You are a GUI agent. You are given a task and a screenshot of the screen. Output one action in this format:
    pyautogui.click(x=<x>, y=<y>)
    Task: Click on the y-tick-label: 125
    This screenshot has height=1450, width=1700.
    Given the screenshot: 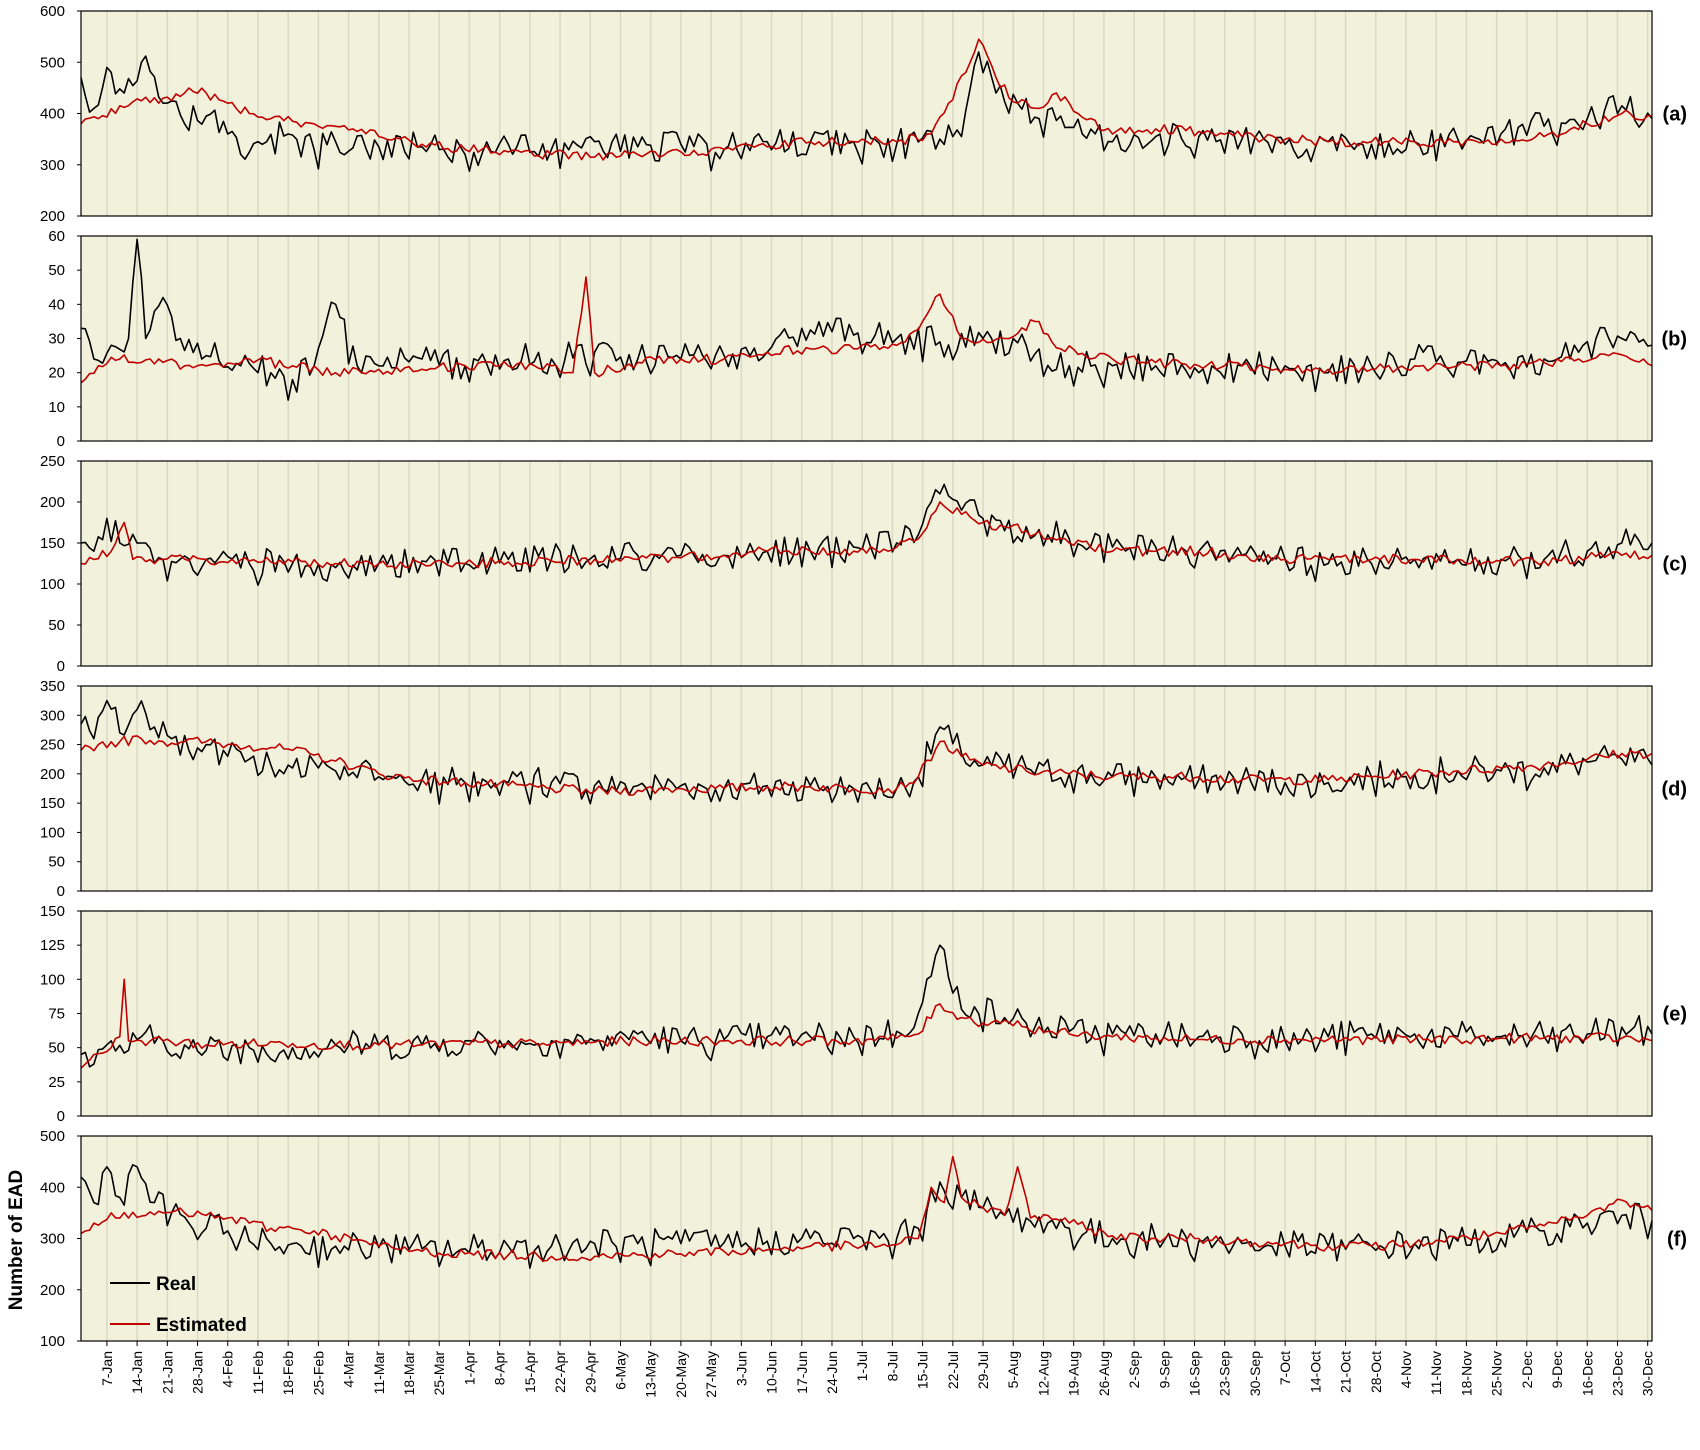 What is the action you would take?
    pyautogui.click(x=52, y=945)
    